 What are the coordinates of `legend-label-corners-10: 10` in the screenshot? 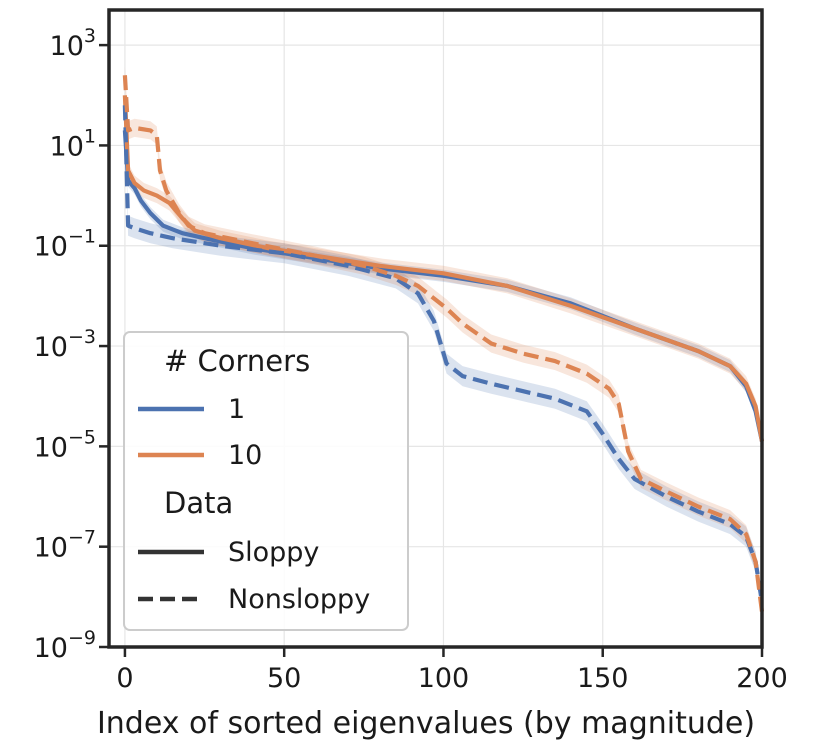 It's located at (245, 455).